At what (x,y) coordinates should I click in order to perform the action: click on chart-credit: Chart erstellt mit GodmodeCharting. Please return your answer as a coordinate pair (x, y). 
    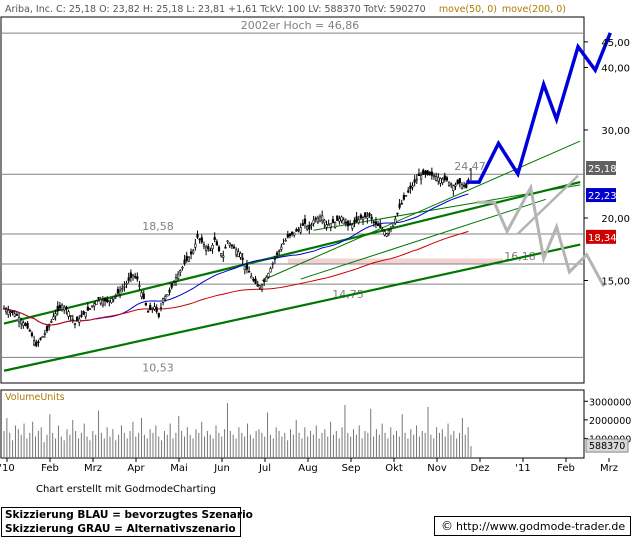
    Looking at the image, I should click on (126, 489).